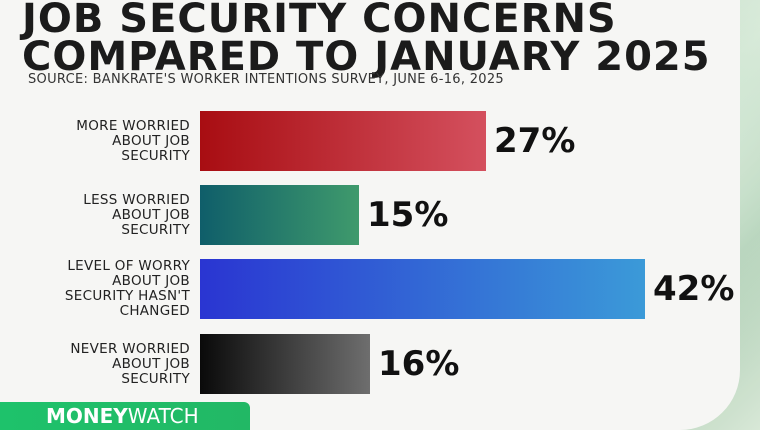 The image size is (760, 430). What do you see at coordinates (128, 266) in the screenshot?
I see `category-label-line: LEVEL OF WORRY` at bounding box center [128, 266].